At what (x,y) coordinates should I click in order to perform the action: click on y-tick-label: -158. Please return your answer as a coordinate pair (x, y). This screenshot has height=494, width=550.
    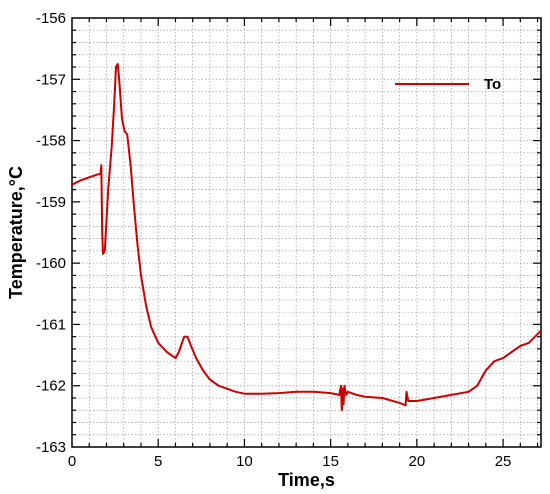
    Looking at the image, I should click on (51, 141).